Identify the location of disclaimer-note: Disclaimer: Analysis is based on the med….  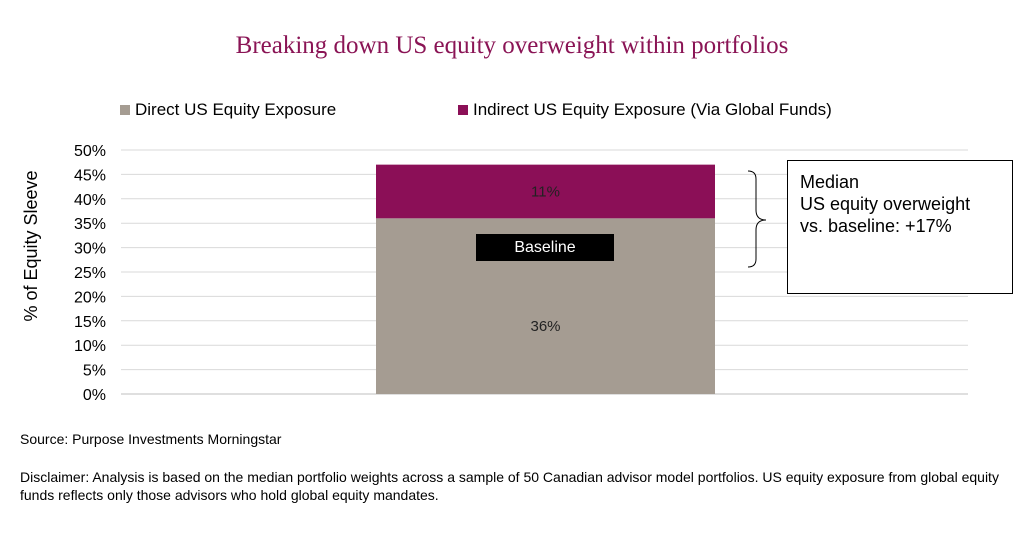
(509, 486).